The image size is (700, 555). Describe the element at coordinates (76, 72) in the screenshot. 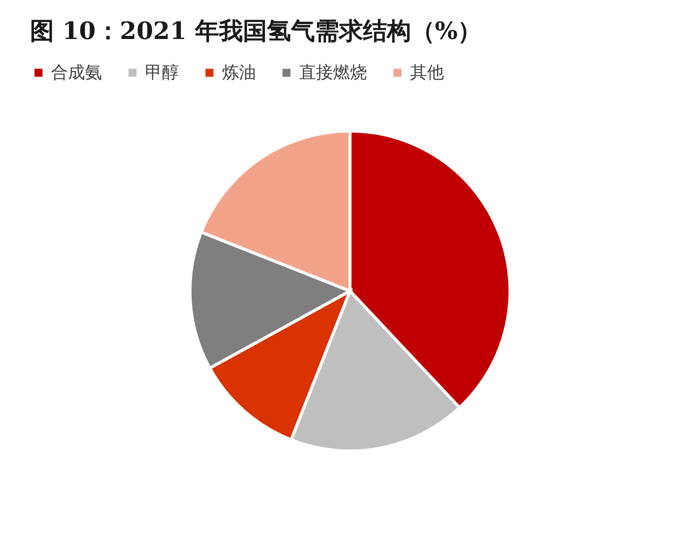

I see `legend-label: 合成氨` at that location.